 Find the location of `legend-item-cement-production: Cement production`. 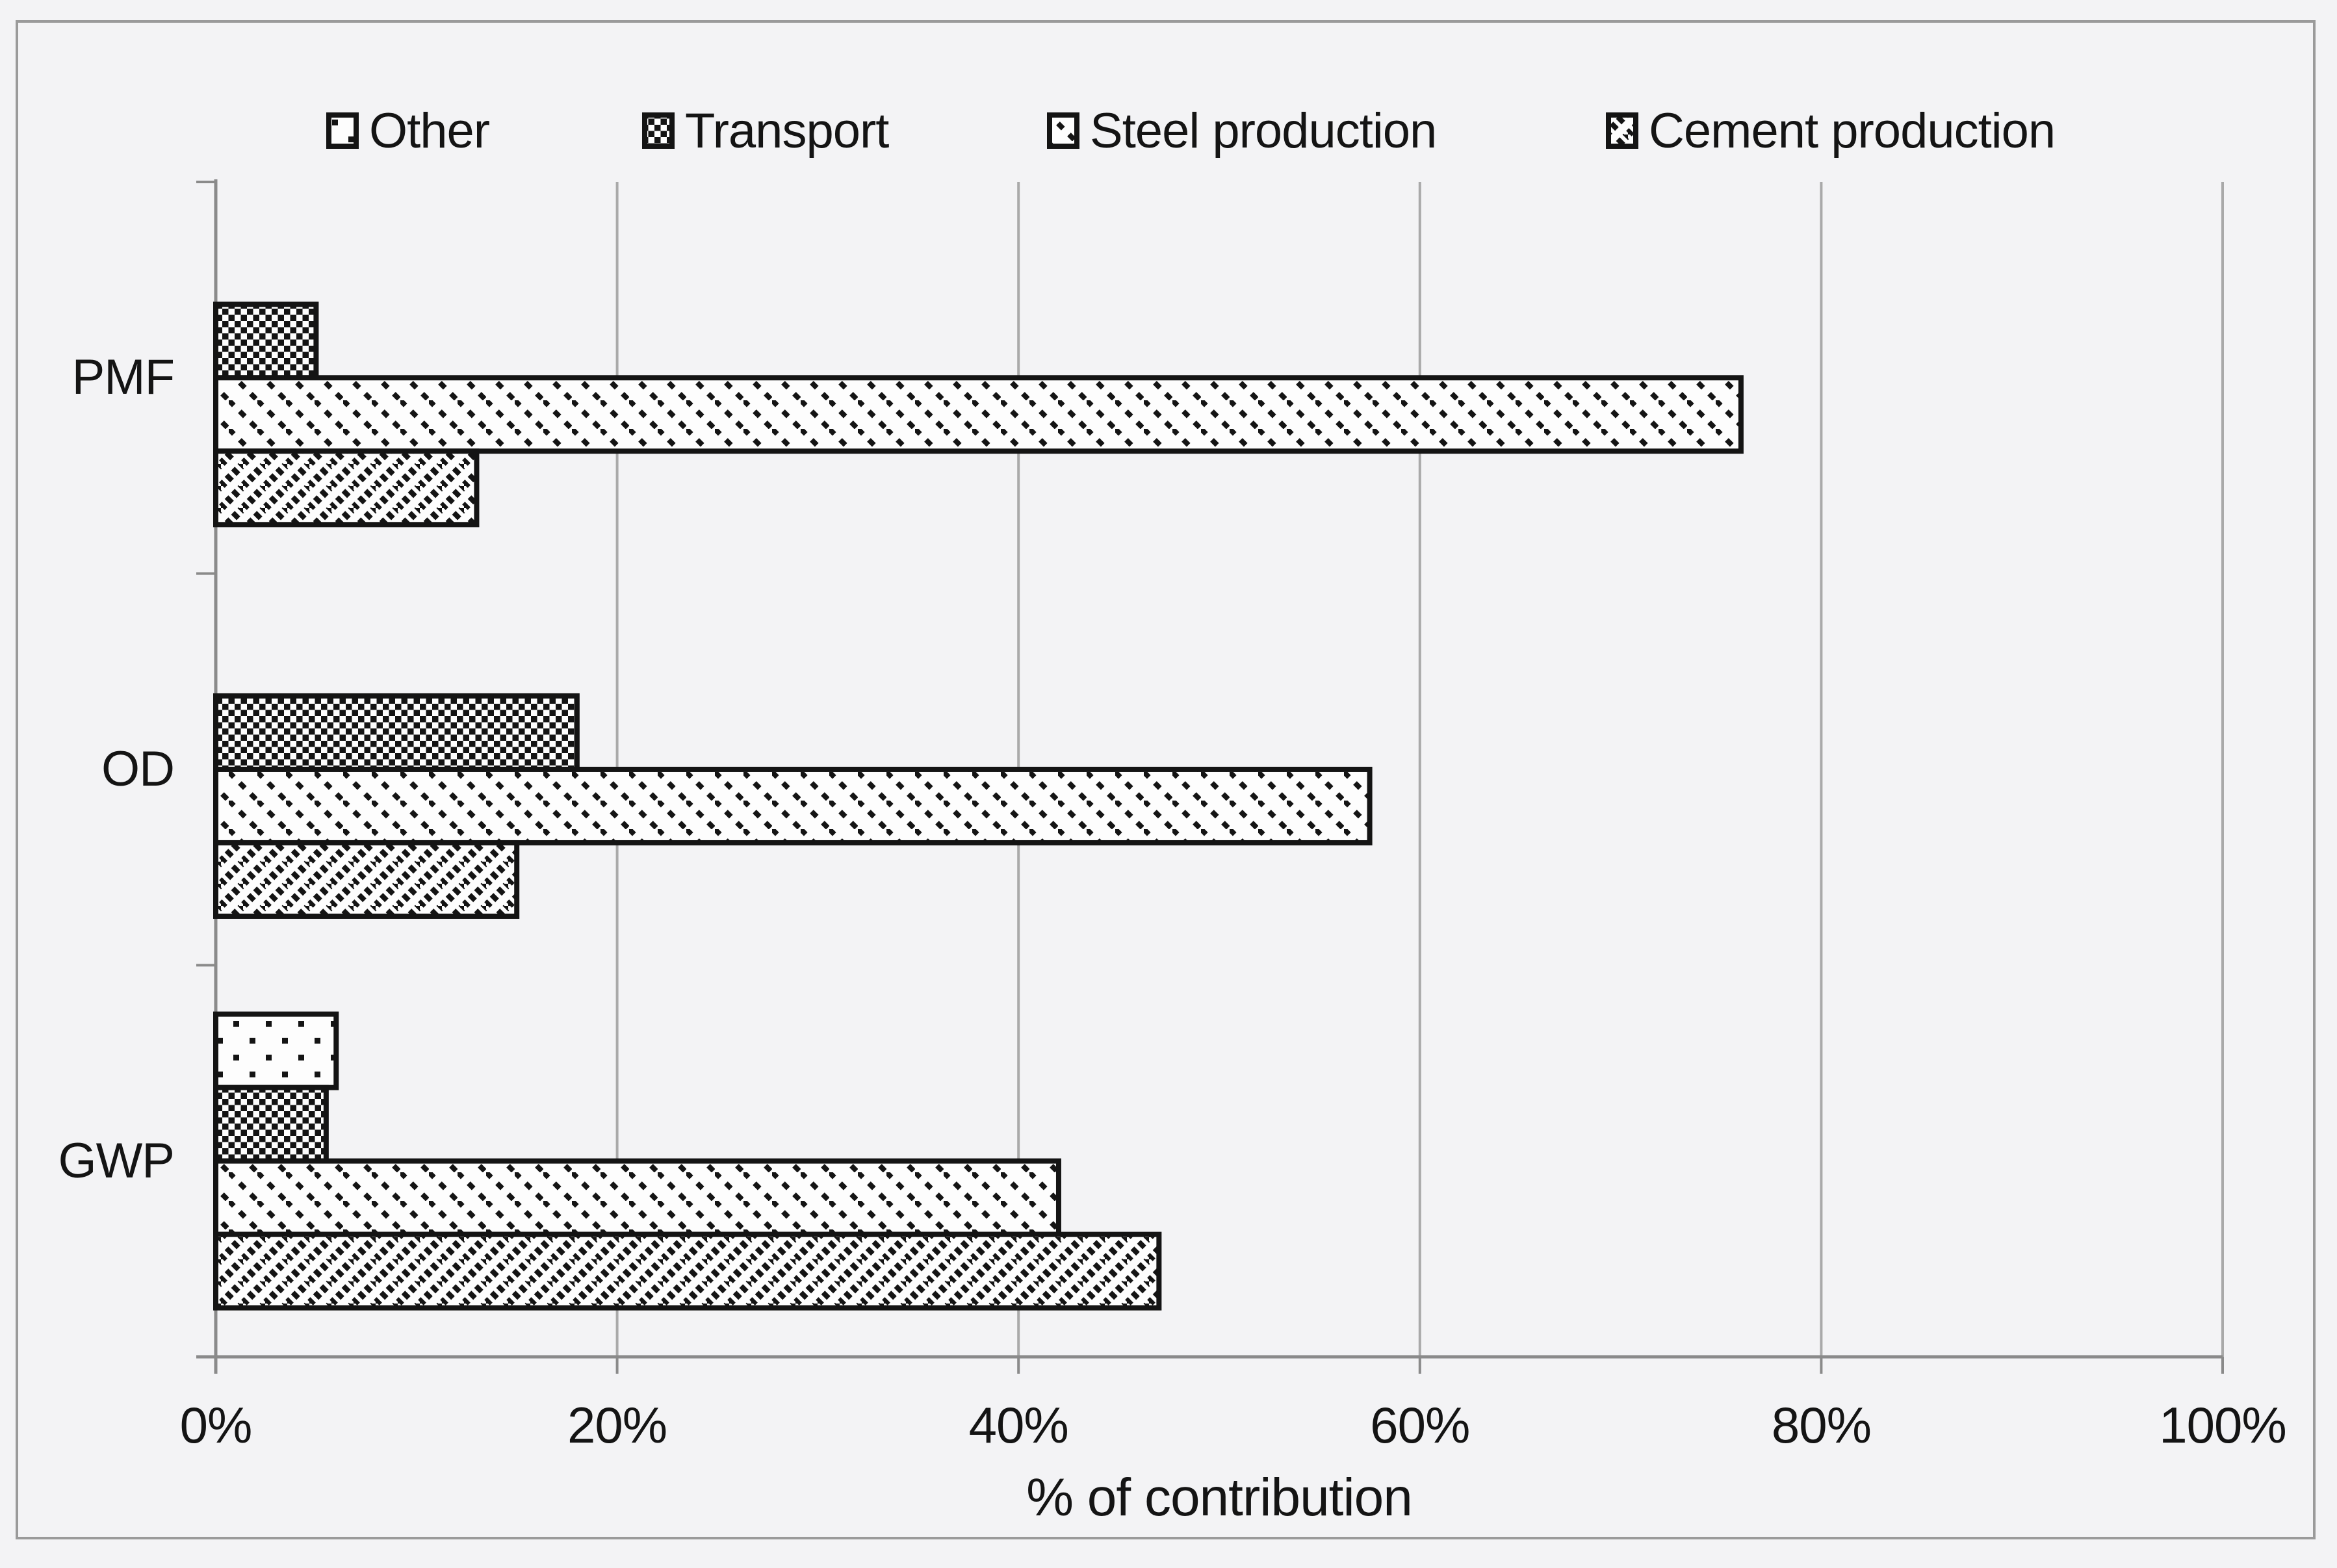

legend-item-cement-production: Cement production is located at coordinates (1831, 130).